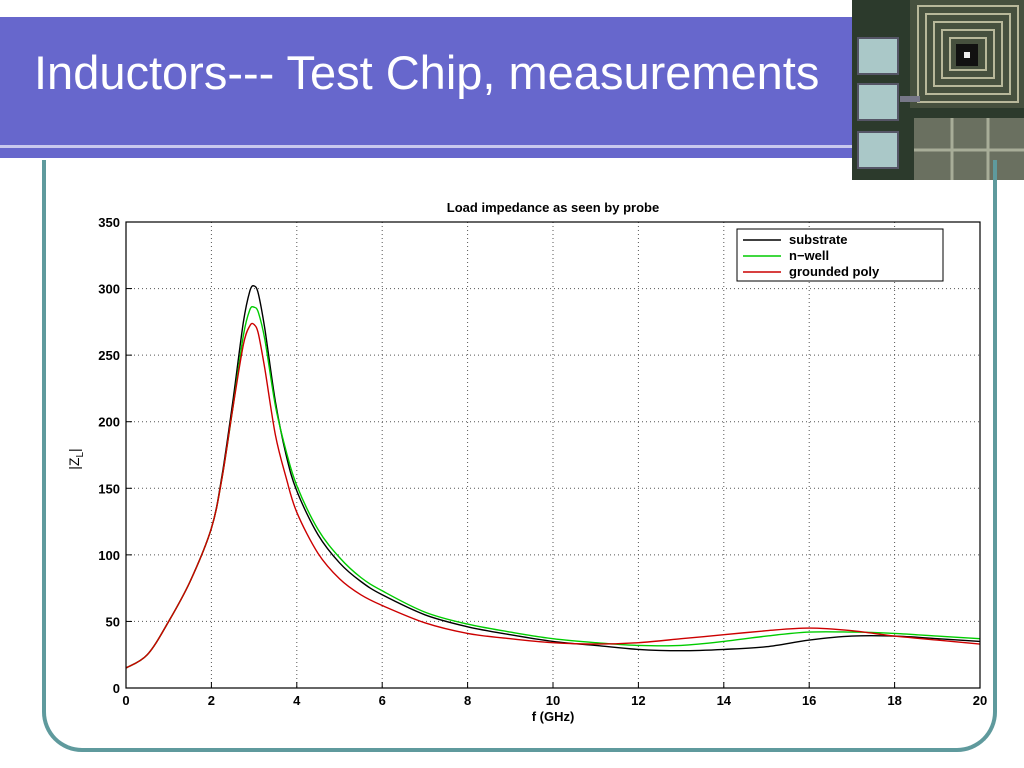 Image resolution: width=1024 pixels, height=768 pixels. Describe the element at coordinates (211, 700) in the screenshot. I see `x-tick-label: 2` at that location.